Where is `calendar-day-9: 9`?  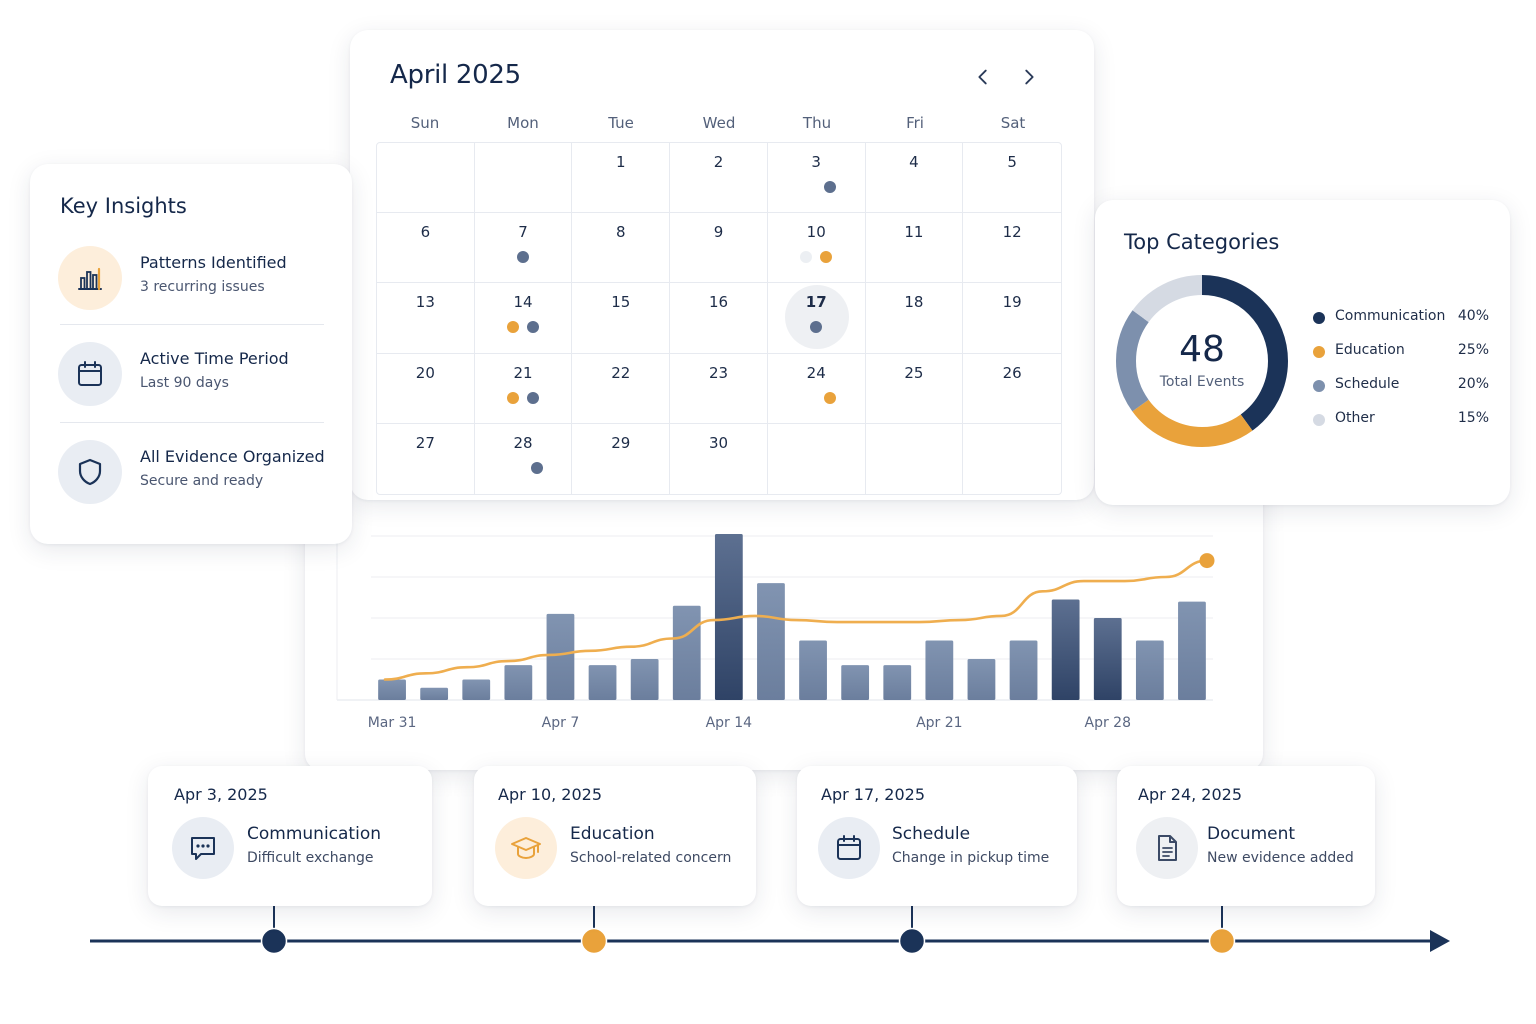
calendar-day-9: 9 is located at coordinates (719, 248).